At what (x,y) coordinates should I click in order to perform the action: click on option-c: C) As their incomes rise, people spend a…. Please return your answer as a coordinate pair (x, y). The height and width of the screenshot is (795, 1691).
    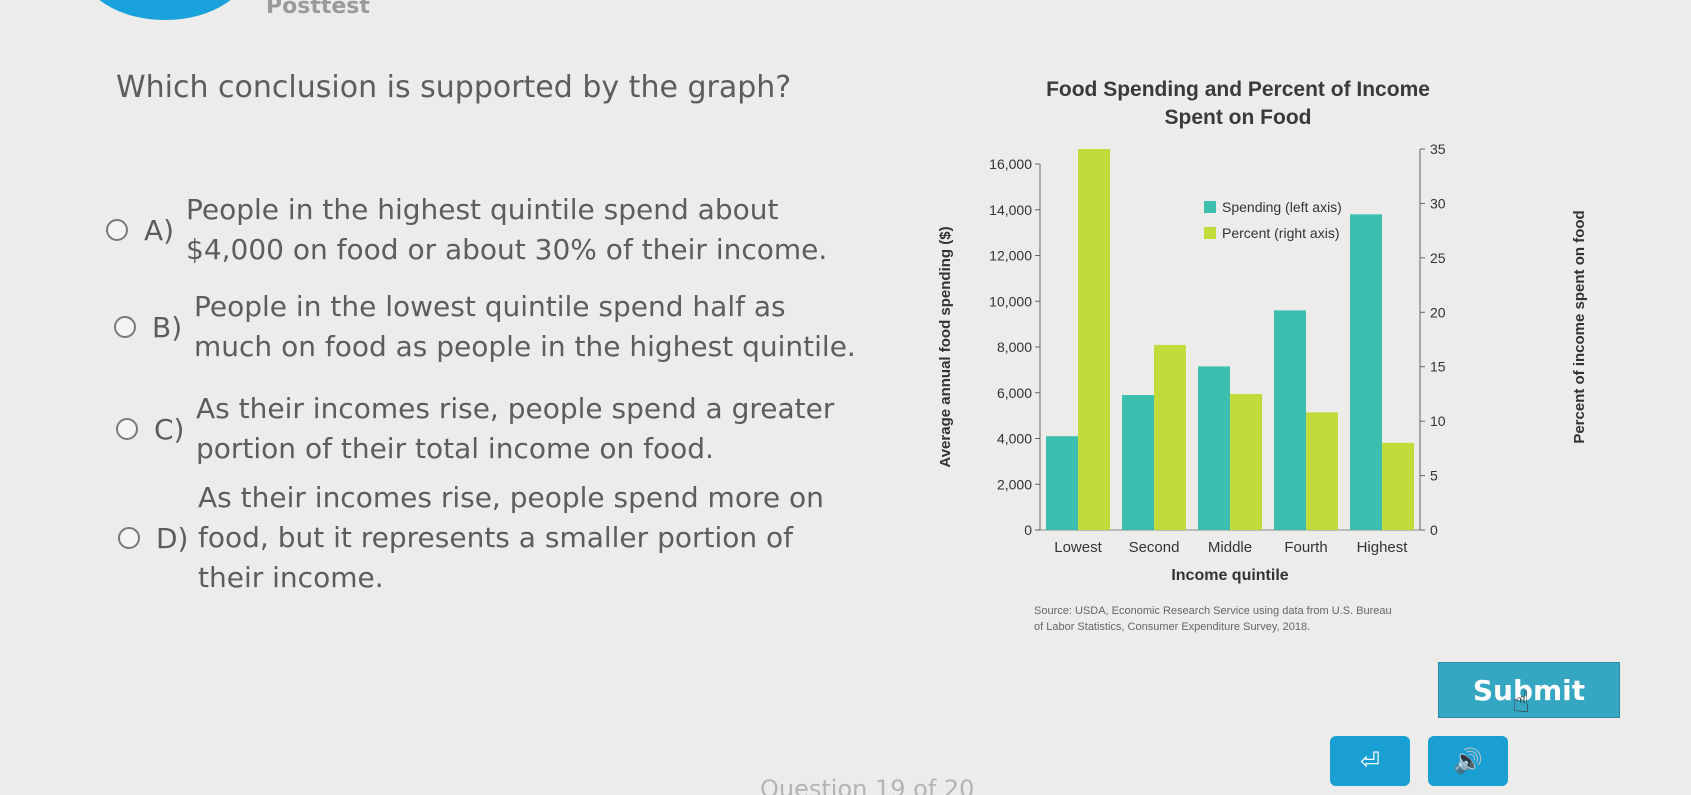
    Looking at the image, I should click on (475, 429).